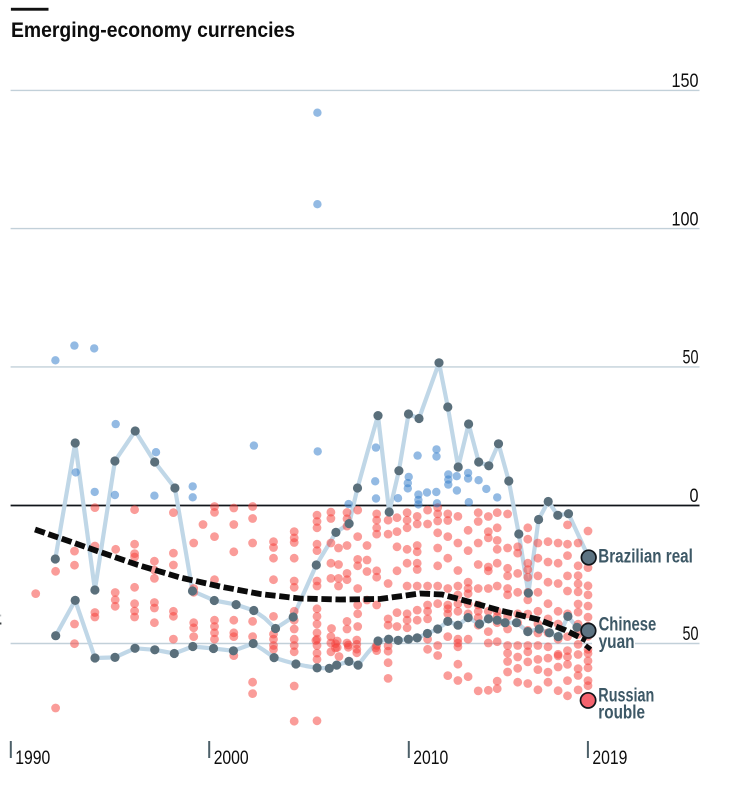  Describe the element at coordinates (694, 496) in the screenshot. I see `svg-text: 0` at that location.